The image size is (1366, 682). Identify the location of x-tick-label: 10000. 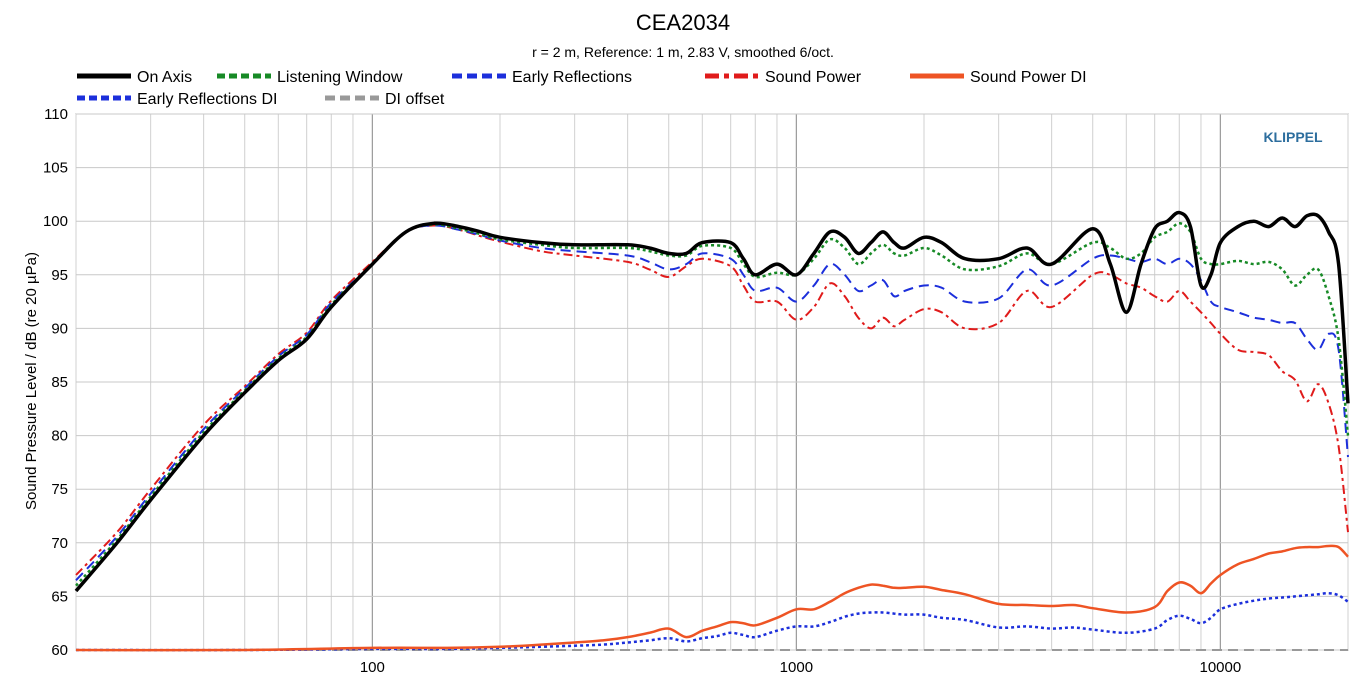
(1221, 667).